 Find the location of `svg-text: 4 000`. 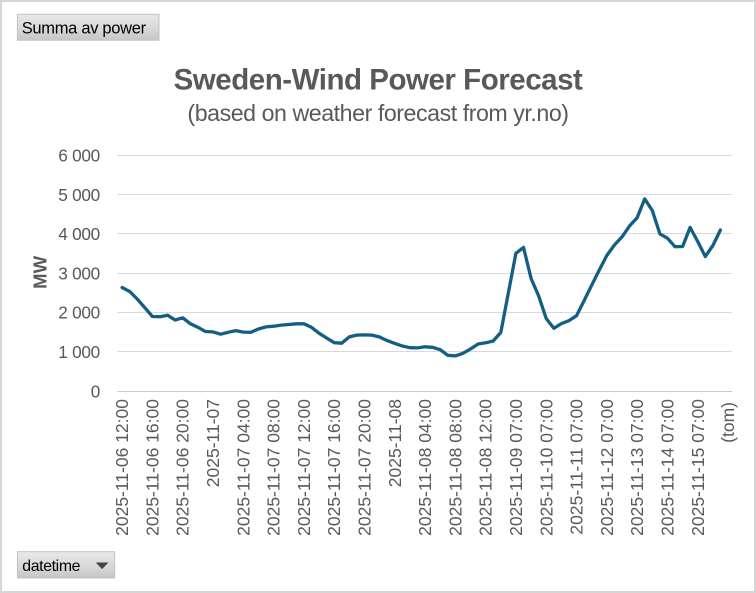

svg-text: 4 000 is located at coordinates (79, 234).